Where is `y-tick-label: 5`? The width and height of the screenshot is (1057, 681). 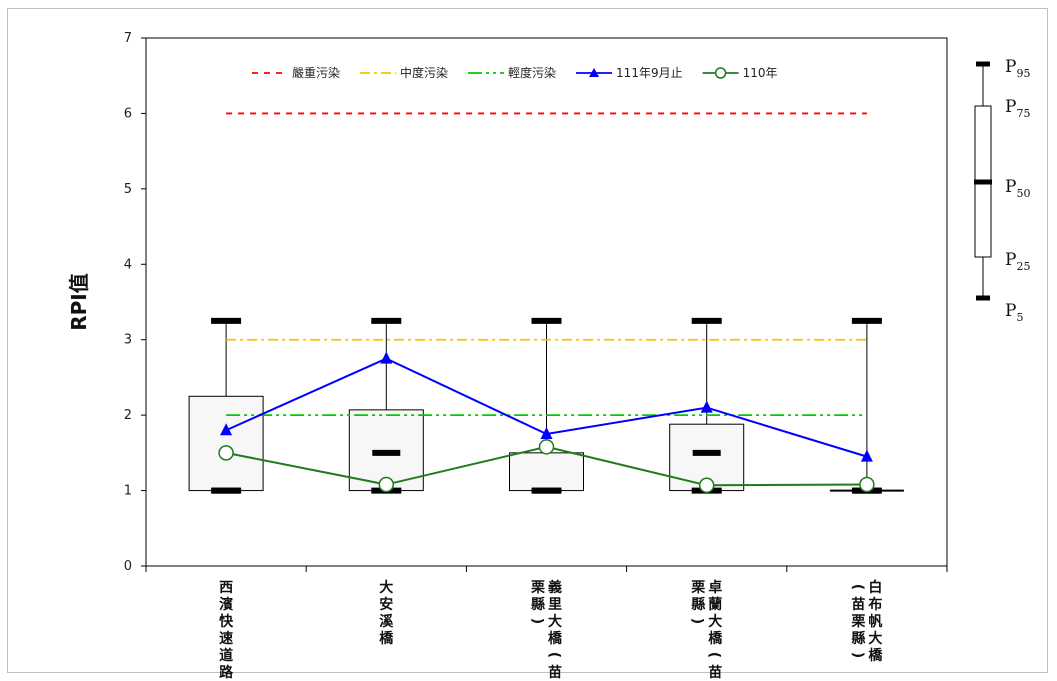
y-tick-label: 5 is located at coordinates (128, 189).